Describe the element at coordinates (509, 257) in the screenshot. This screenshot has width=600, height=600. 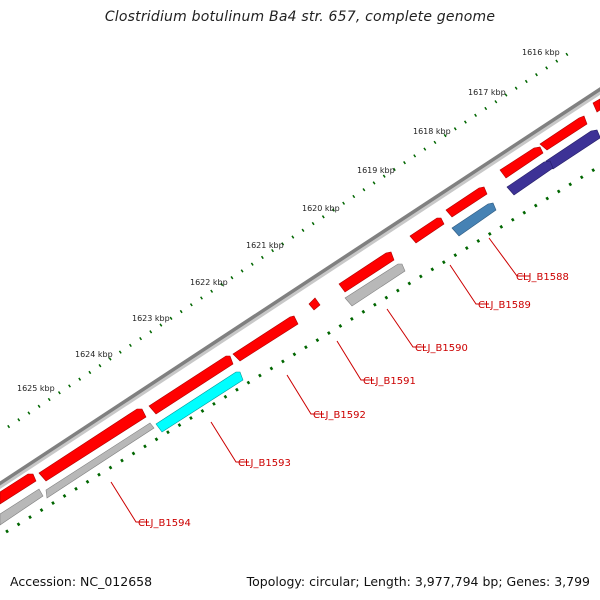
I see `leader-clj-b1588` at that location.